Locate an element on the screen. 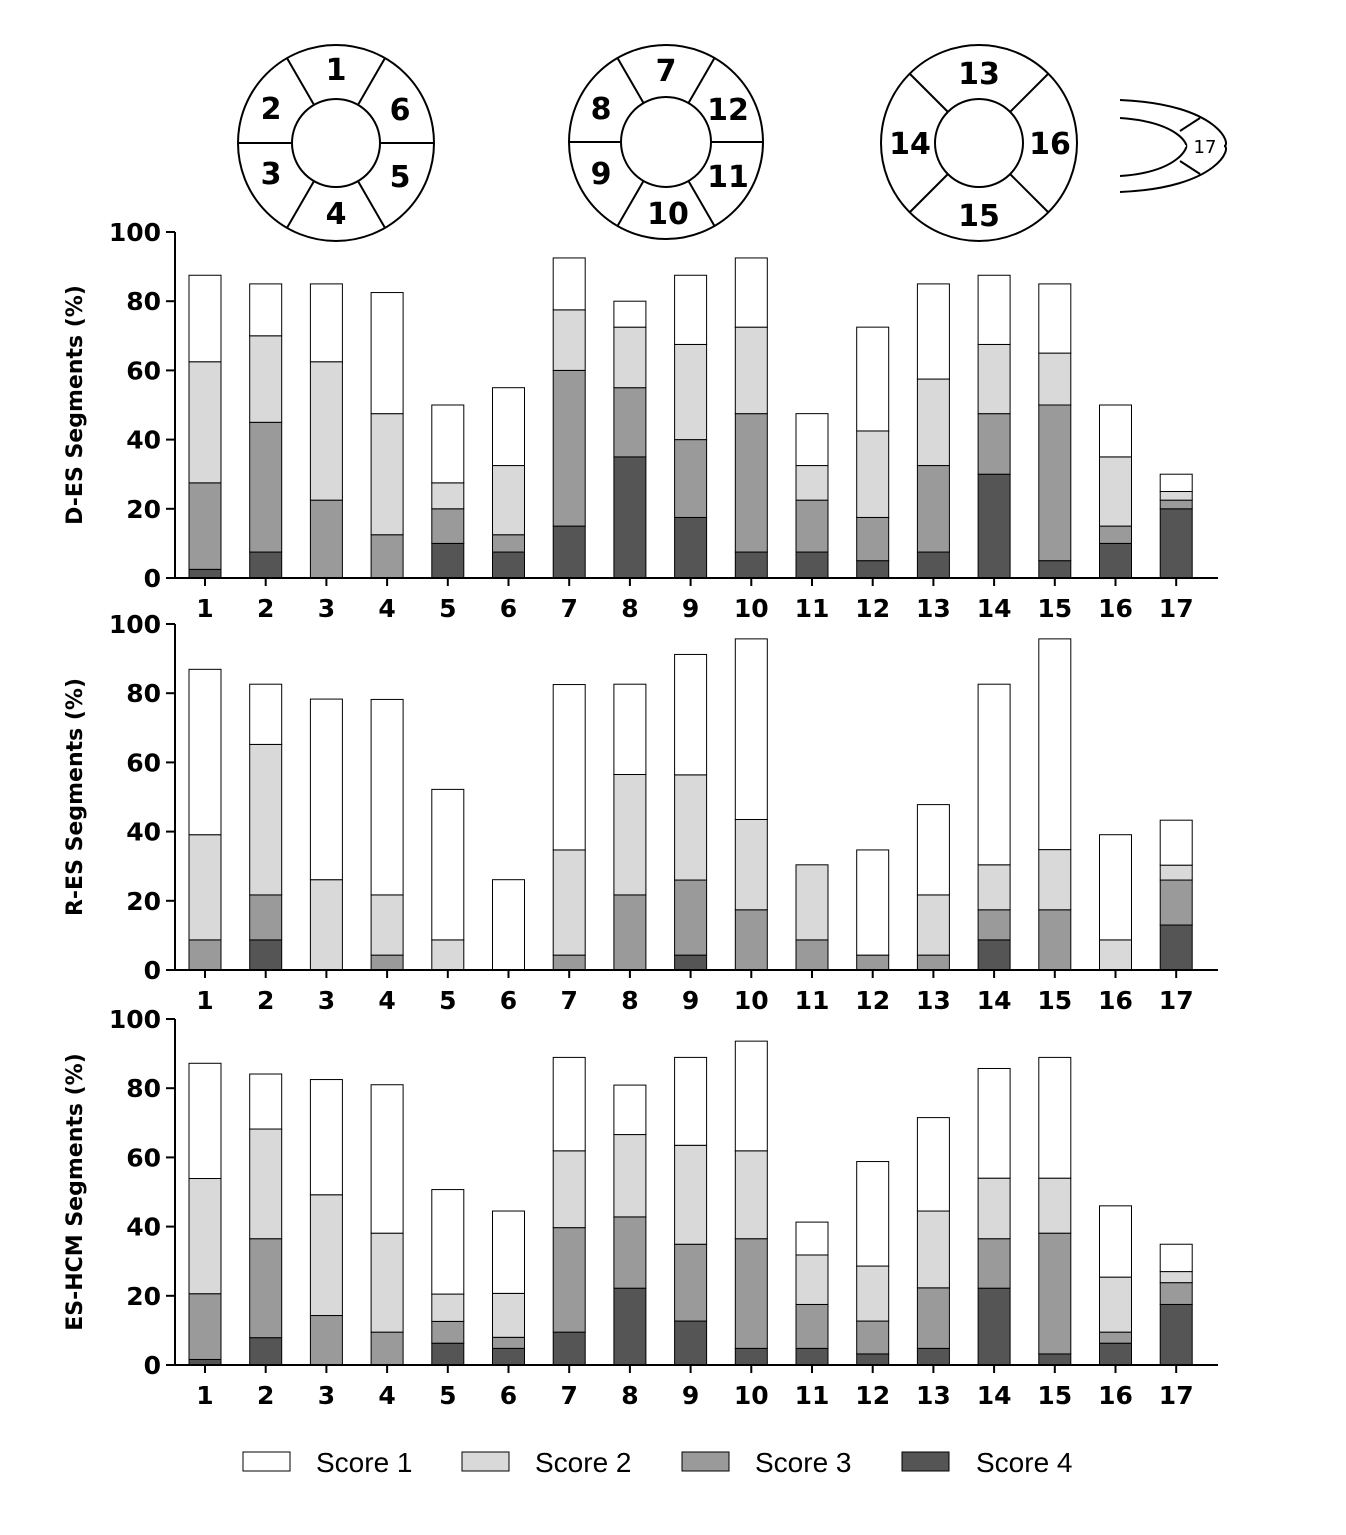  legend: Score 1 Score 2 Score 3 Score 4 is located at coordinates (657, 1462).